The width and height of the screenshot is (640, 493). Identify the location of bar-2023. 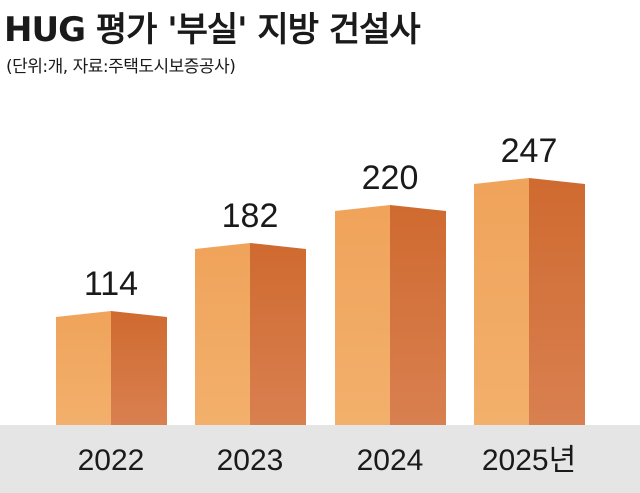
(250, 334).